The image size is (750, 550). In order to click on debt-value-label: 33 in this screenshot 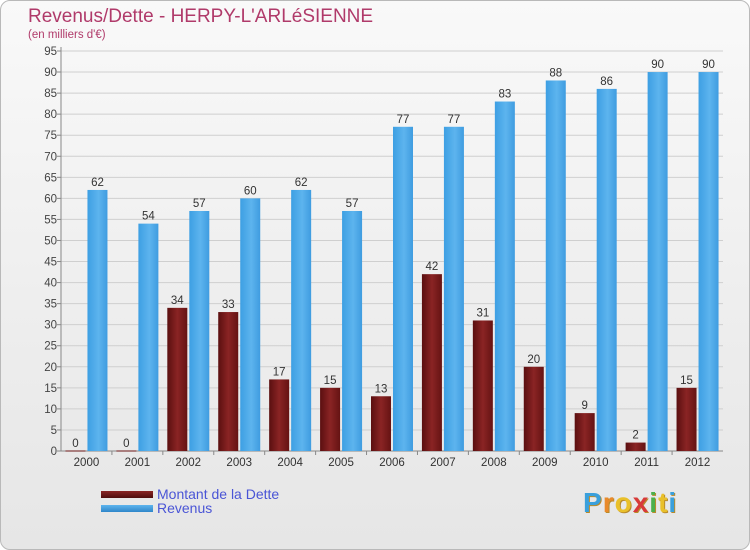, I will do `click(228, 305)`.